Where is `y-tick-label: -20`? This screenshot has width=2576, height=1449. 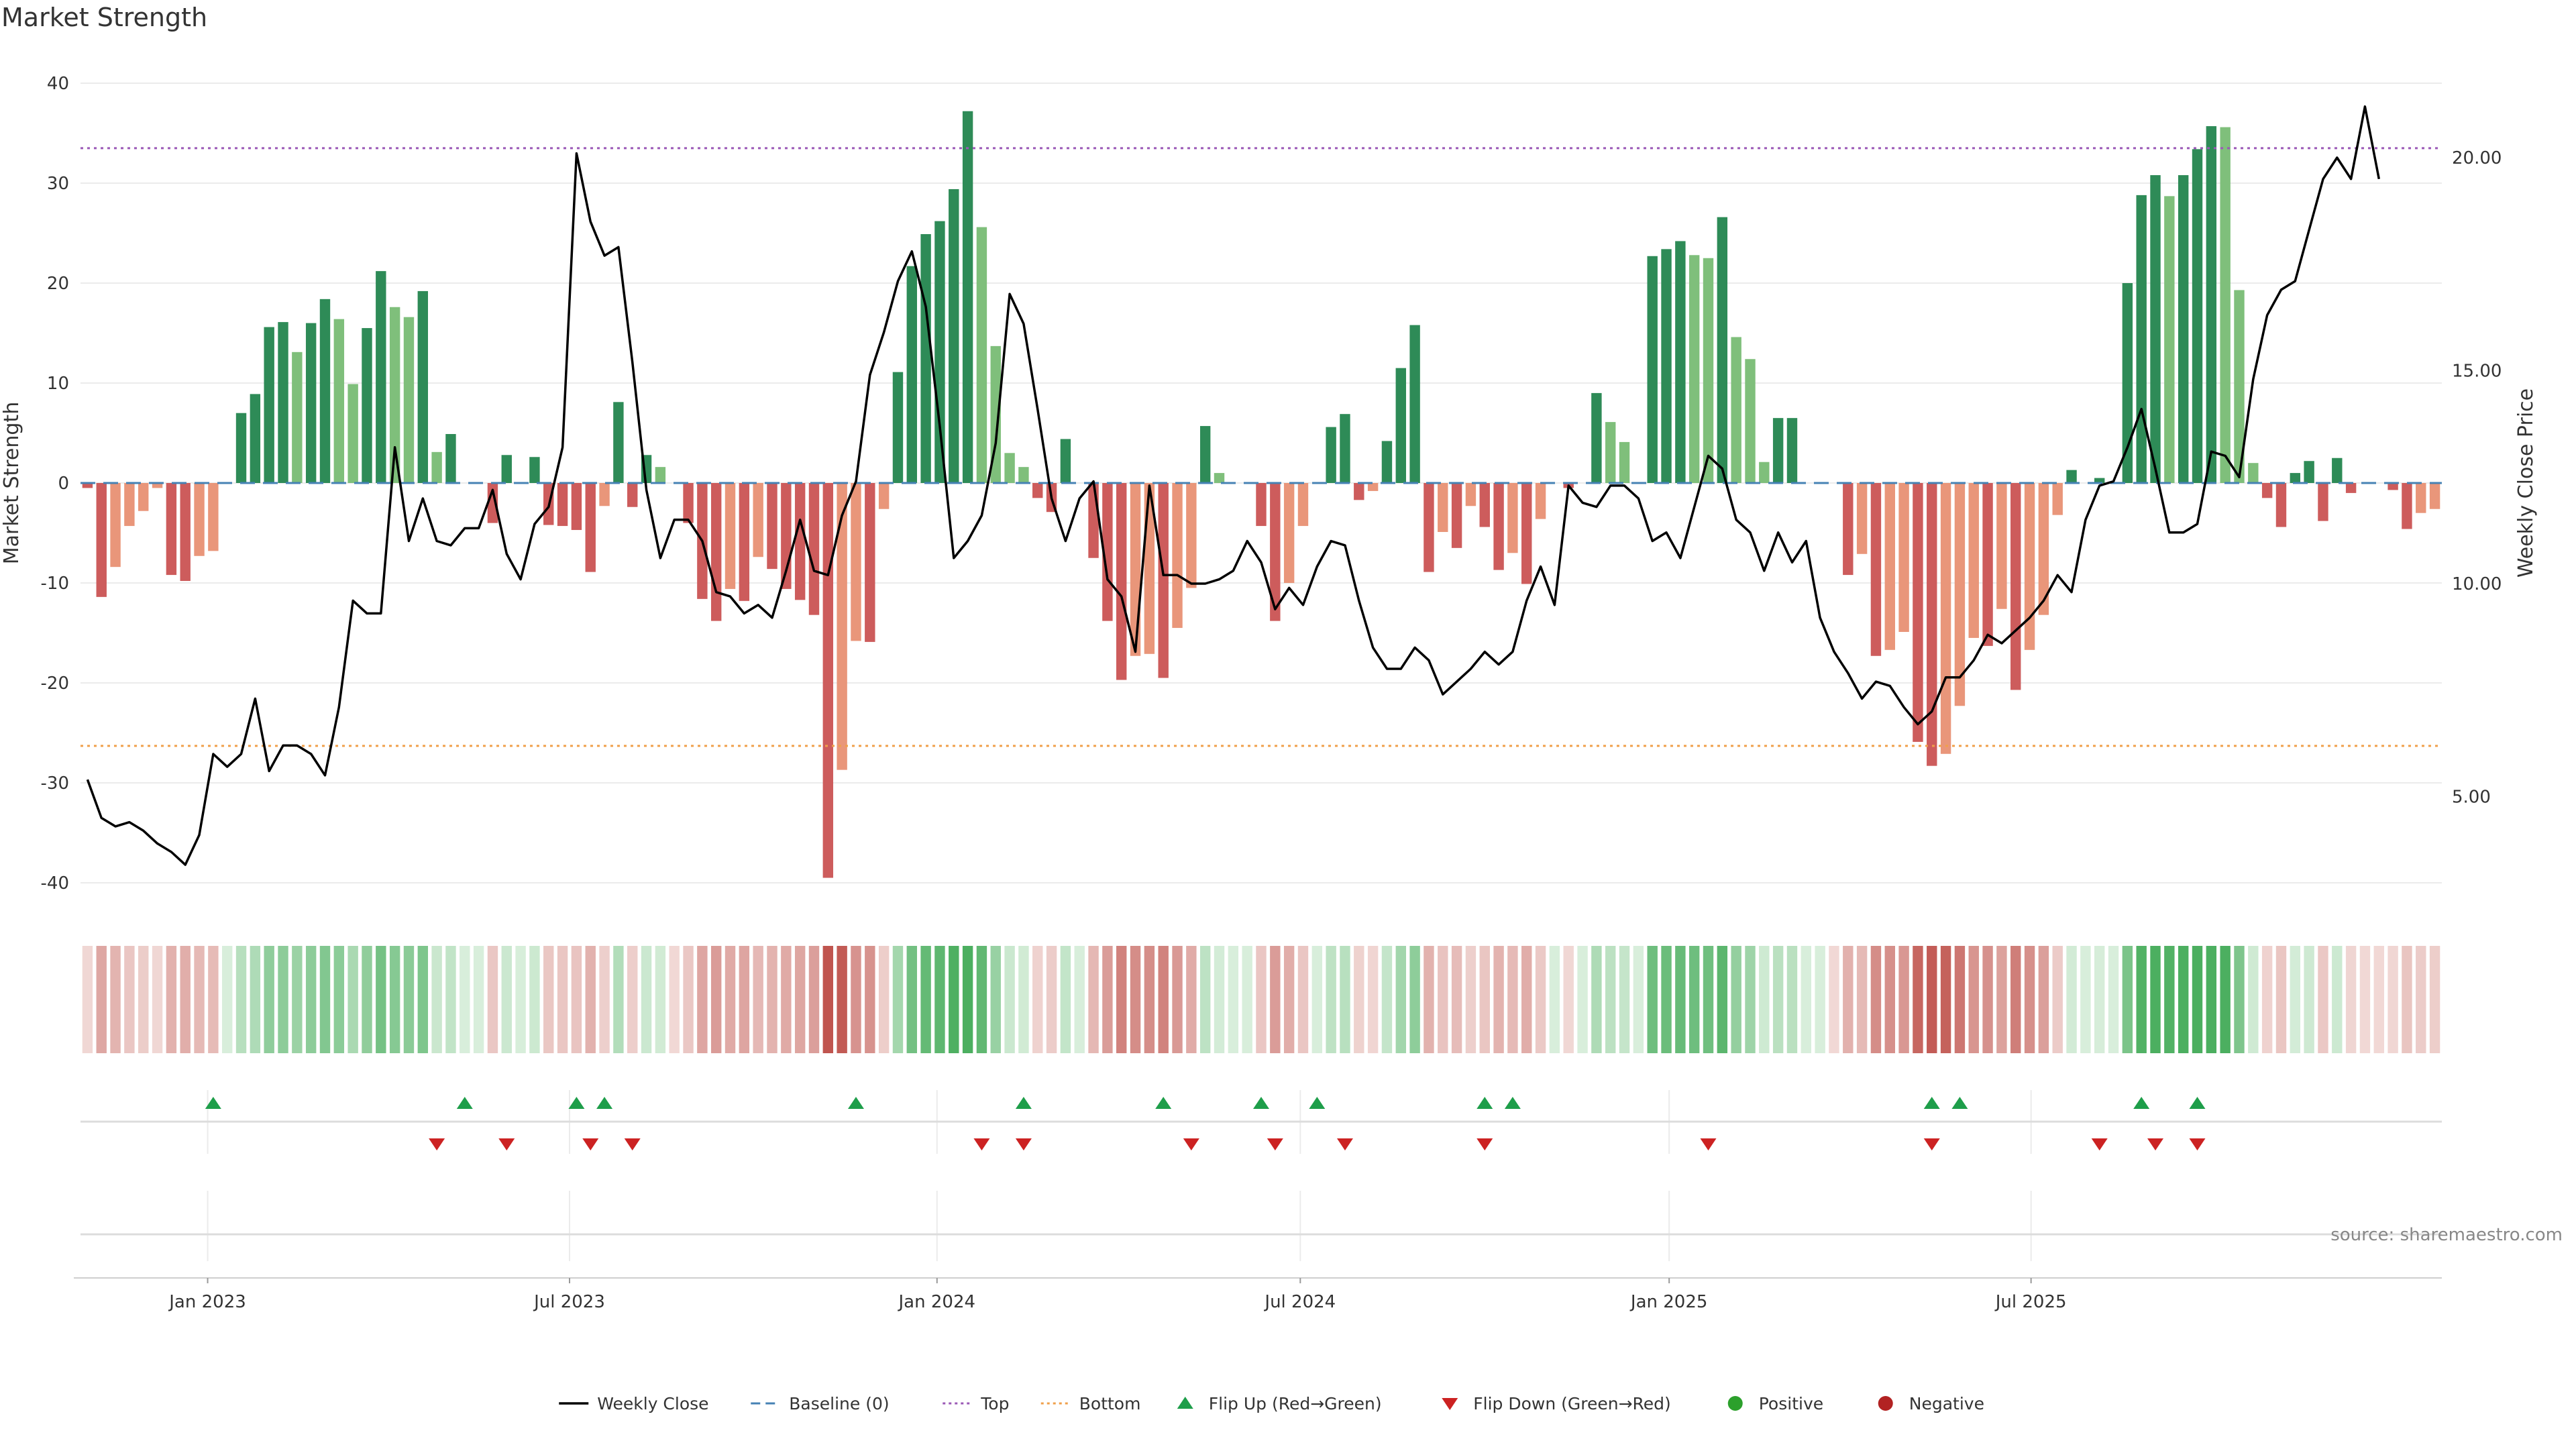 y-tick-label: -20 is located at coordinates (55, 684).